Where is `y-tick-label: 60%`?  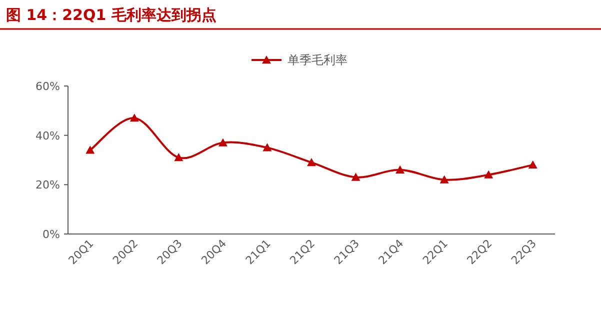 y-tick-label: 60% is located at coordinates (48, 86).